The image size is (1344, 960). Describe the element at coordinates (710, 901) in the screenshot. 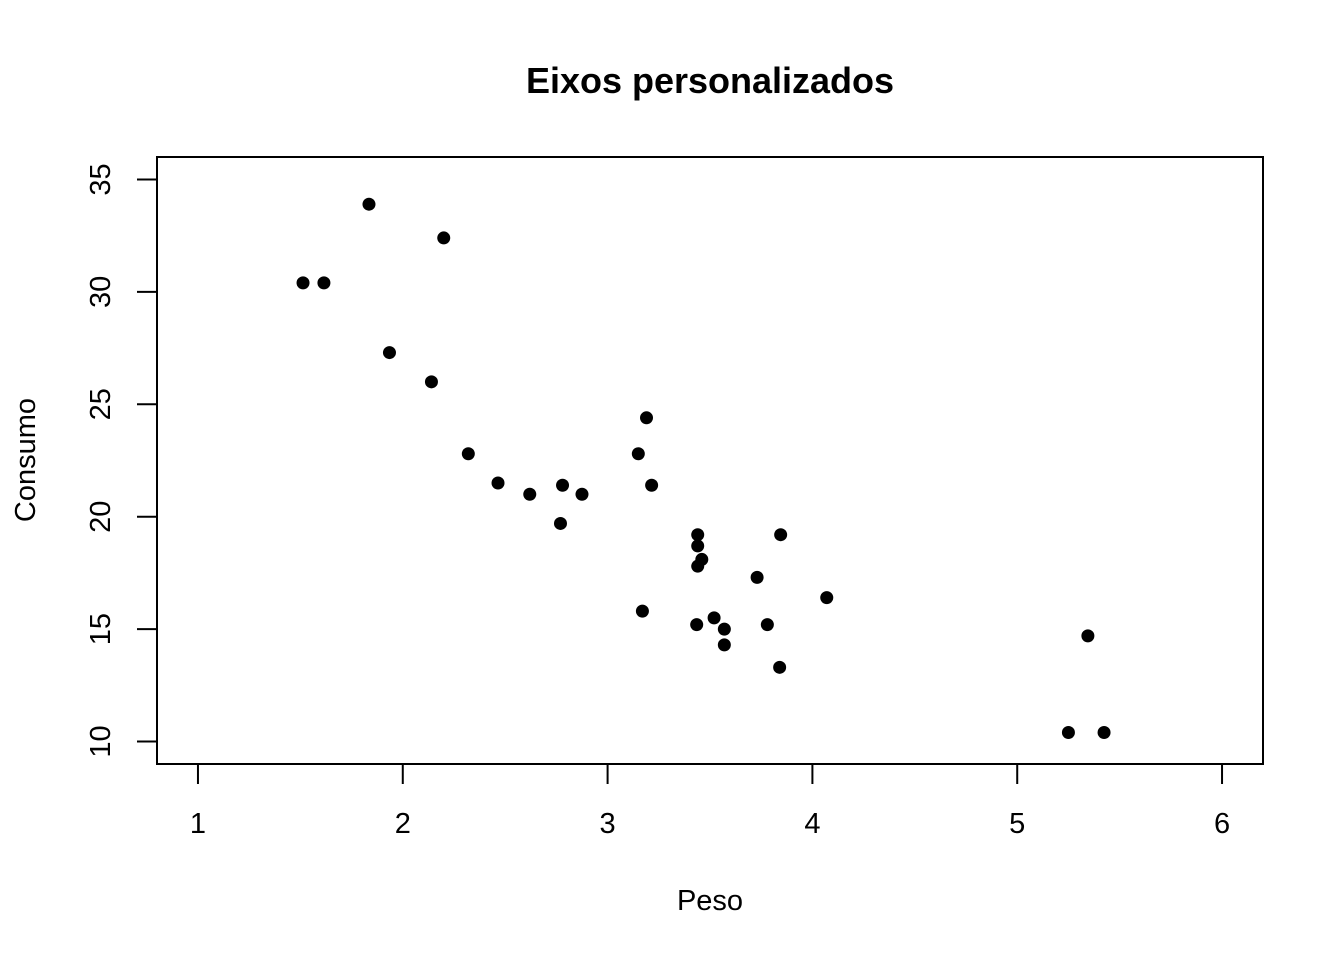

I see `x-axis-label: Peso` at that location.